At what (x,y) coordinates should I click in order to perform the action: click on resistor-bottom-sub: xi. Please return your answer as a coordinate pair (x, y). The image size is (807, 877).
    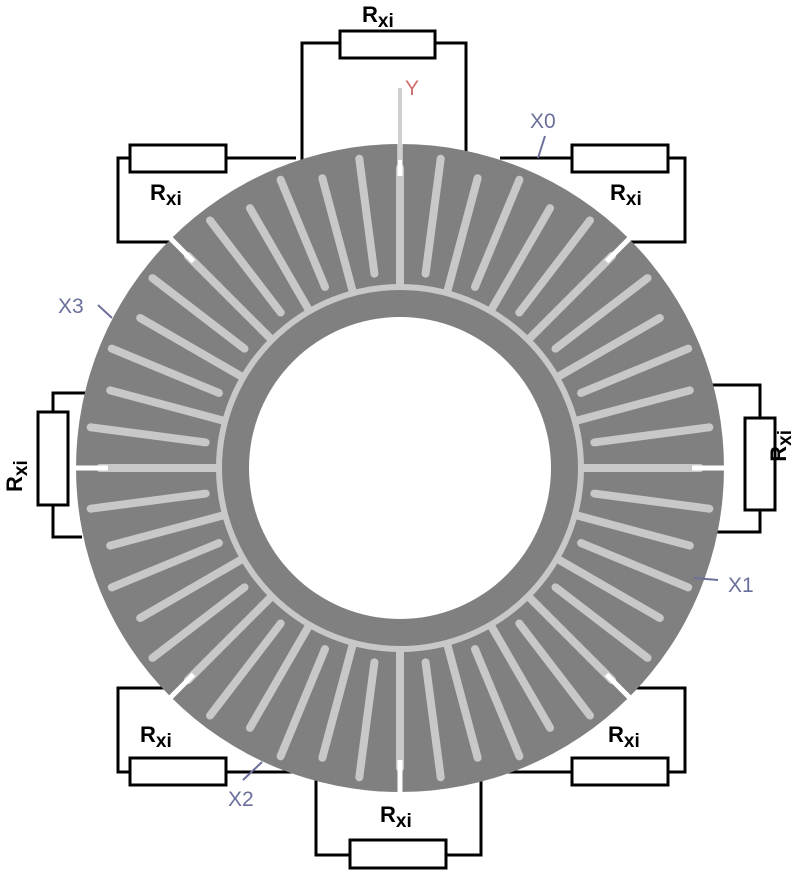
    Looking at the image, I should click on (404, 821).